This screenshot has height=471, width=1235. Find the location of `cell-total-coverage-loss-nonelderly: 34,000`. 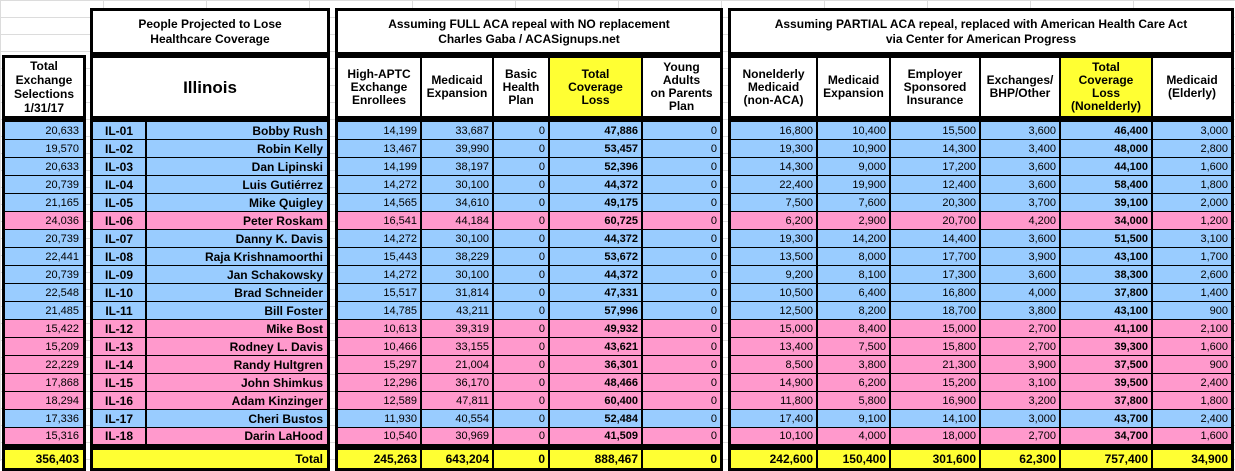

cell-total-coverage-loss-nonelderly: 34,000 is located at coordinates (1107, 220).